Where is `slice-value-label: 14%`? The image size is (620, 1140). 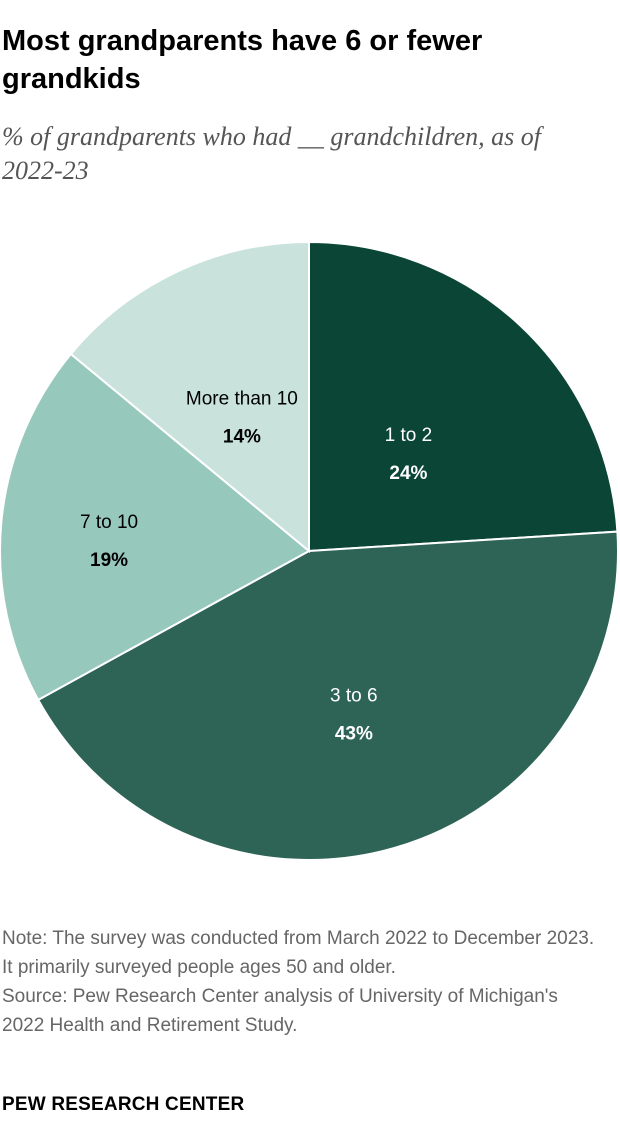 slice-value-label: 14% is located at coordinates (242, 436).